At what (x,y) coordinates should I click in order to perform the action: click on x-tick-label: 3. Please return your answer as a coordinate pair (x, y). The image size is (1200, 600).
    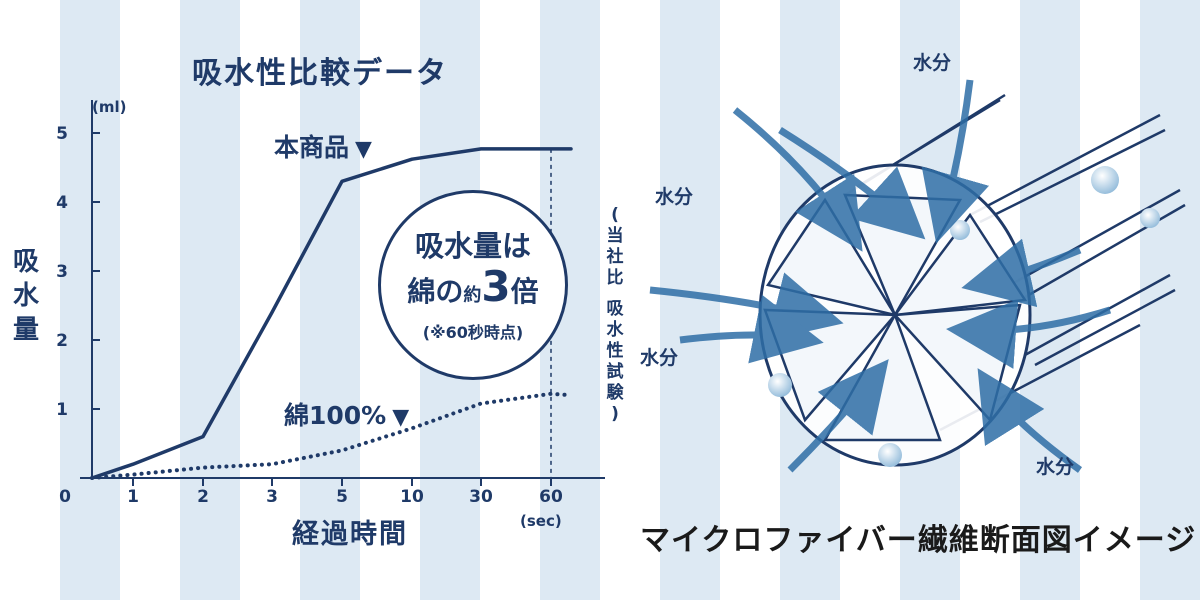
    Looking at the image, I should click on (272, 497).